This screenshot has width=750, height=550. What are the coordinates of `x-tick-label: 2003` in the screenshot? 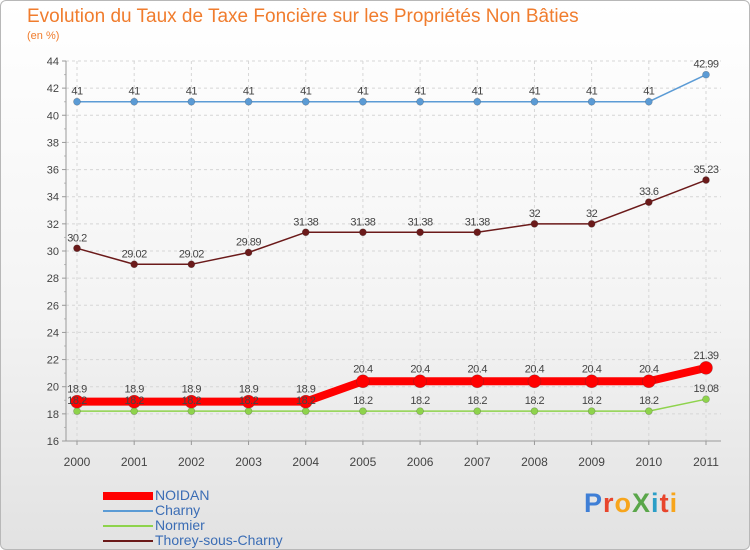 It's located at (248, 462).